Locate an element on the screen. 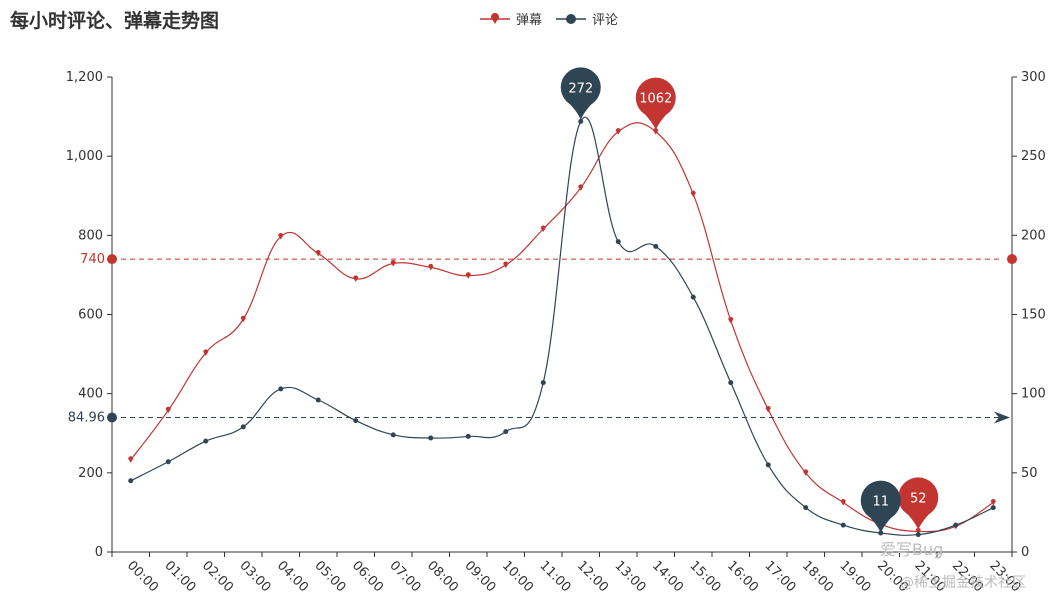 This screenshot has width=1059, height=600. avg-line-end-danmu is located at coordinates (1012, 259).